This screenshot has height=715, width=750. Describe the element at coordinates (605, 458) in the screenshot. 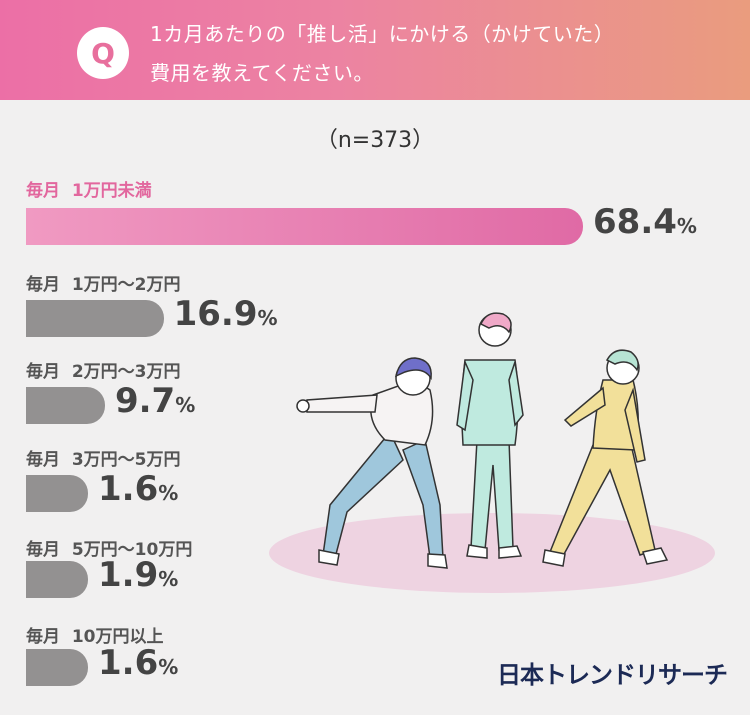

I see `figure-right` at that location.